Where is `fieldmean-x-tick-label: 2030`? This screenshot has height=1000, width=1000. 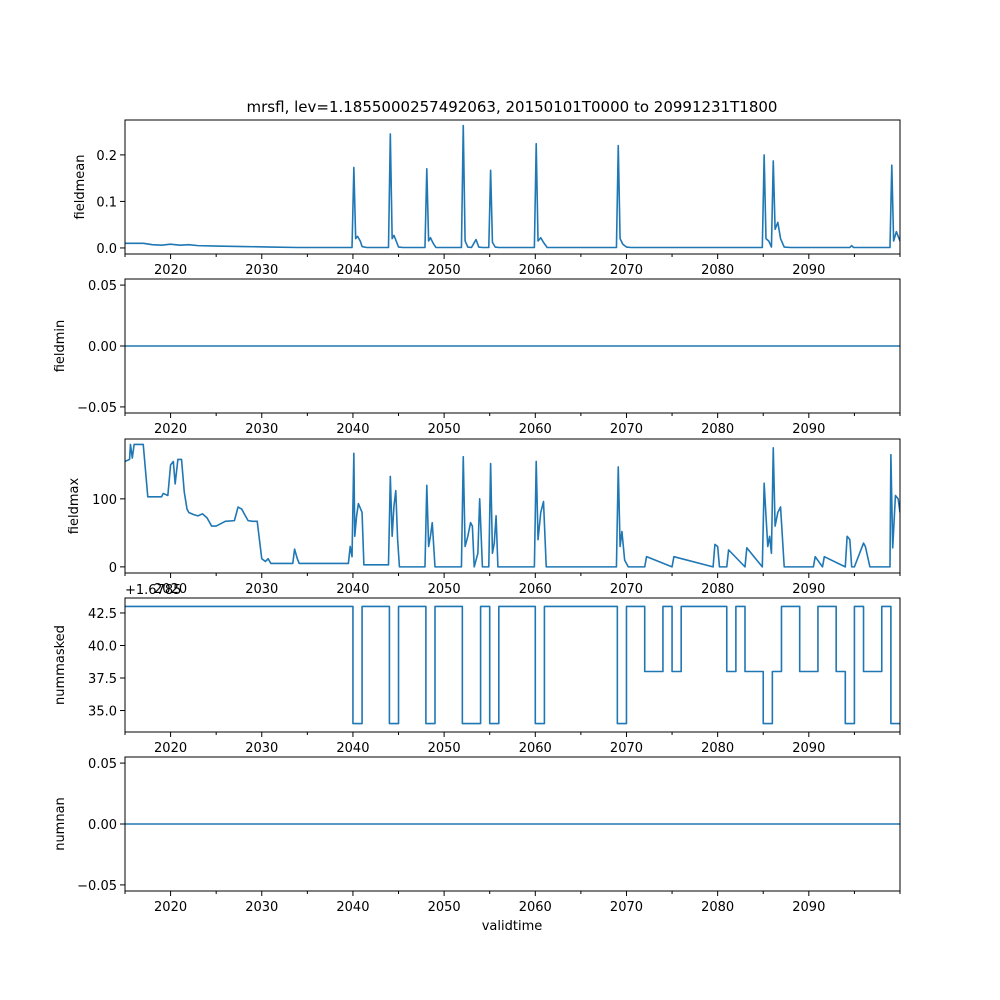
fieldmean-x-tick-label: 2030 is located at coordinates (261, 270).